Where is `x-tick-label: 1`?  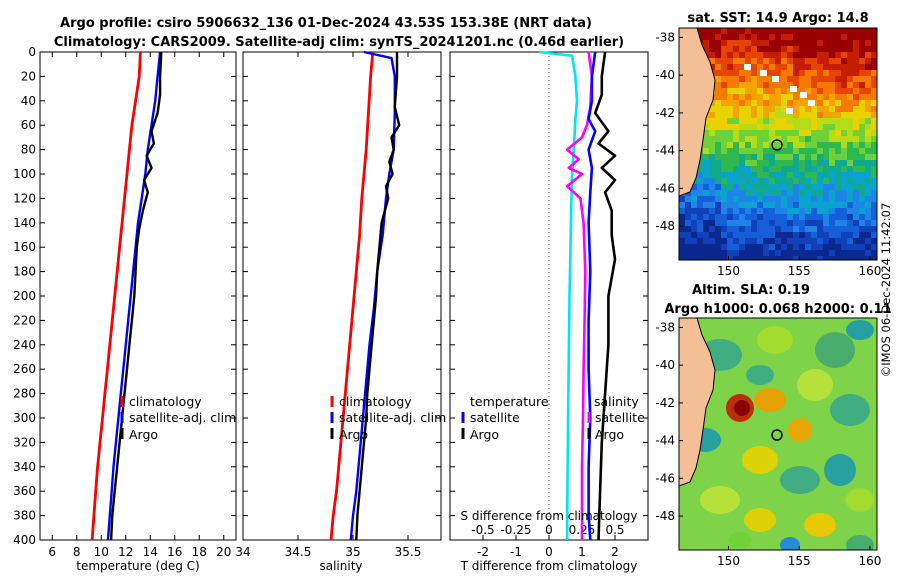
x-tick-label: 1 is located at coordinates (582, 552).